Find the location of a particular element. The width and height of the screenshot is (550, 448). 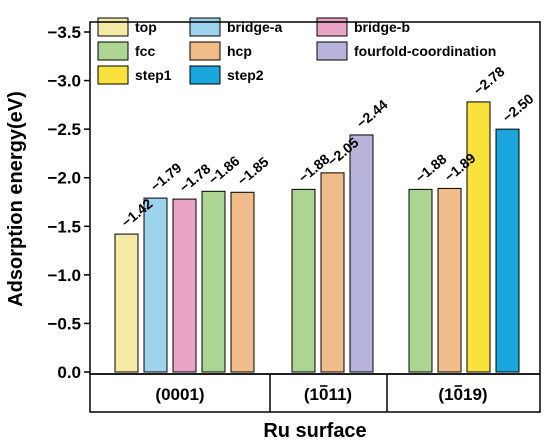

data-label: −1.85 is located at coordinates (253, 170).